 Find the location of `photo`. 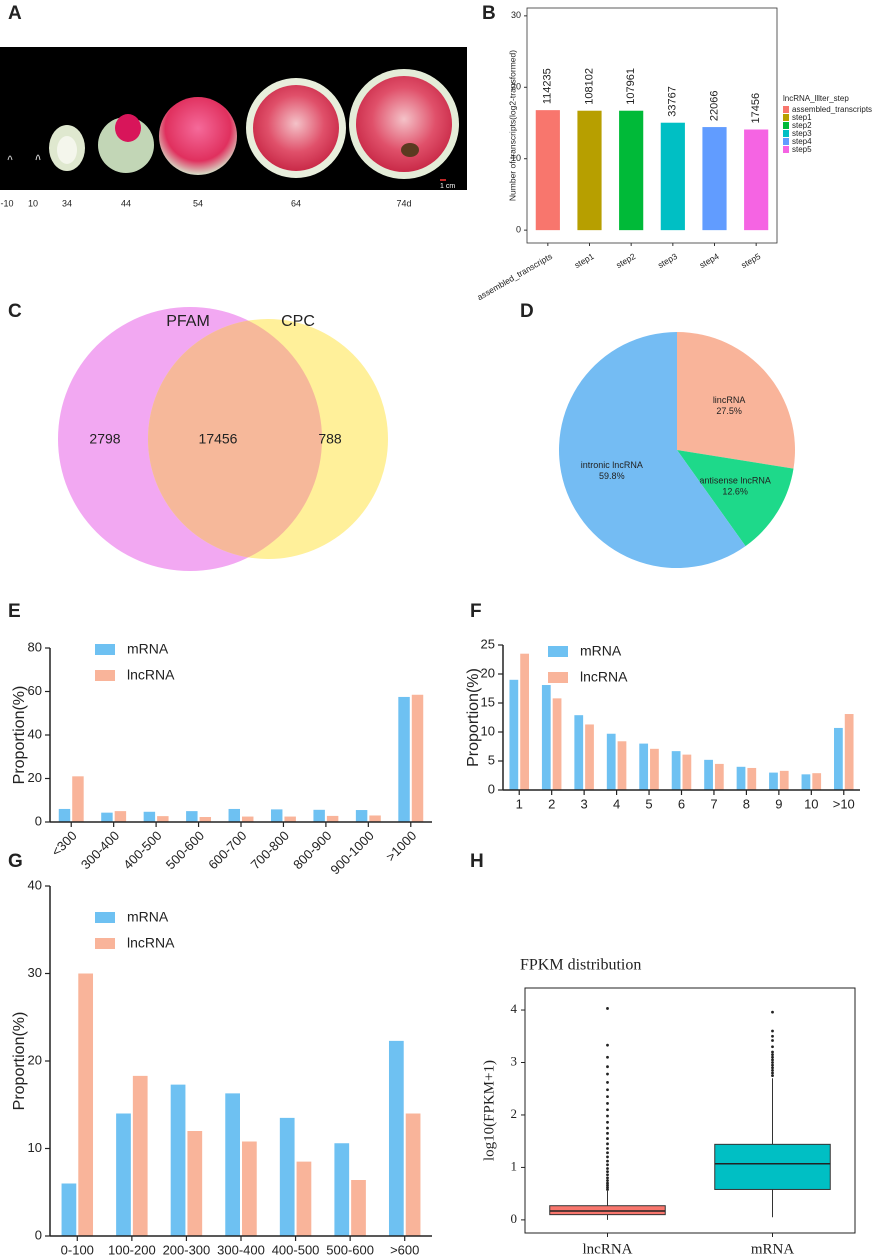

photo is located at coordinates (233, 118).